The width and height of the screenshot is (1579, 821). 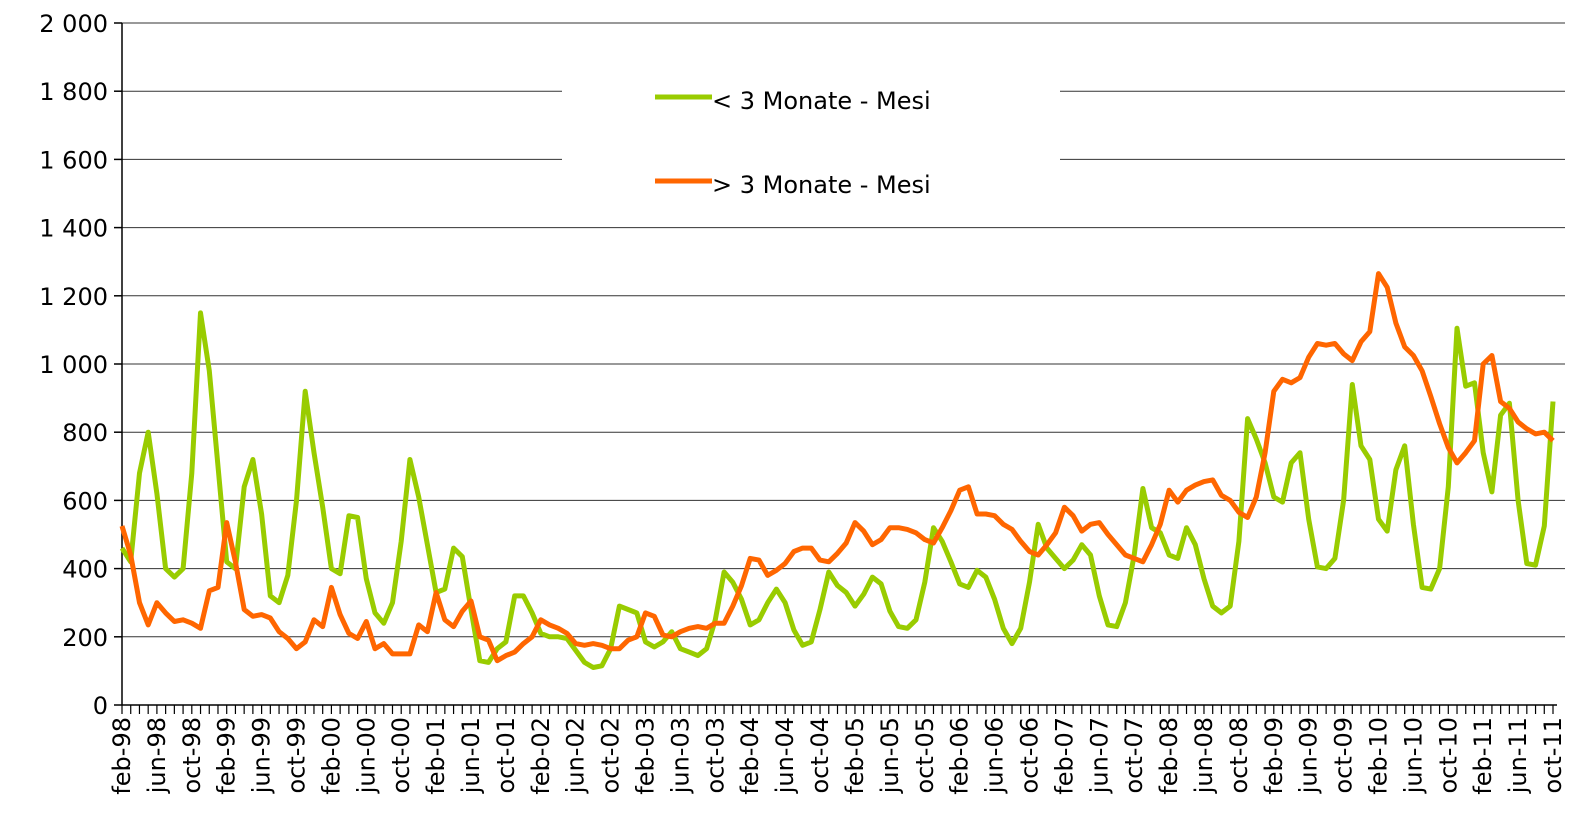 What do you see at coordinates (85, 433) in the screenshot?
I see `y-tick-label: 800` at bounding box center [85, 433].